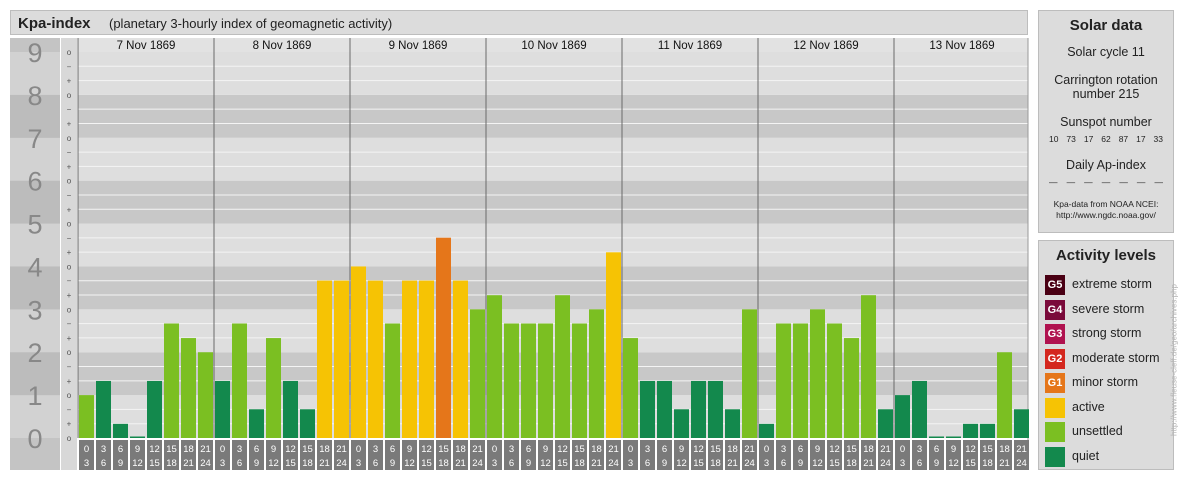  Describe the element at coordinates (34, 396) in the screenshot. I see `y-tick-label: 1` at that location.